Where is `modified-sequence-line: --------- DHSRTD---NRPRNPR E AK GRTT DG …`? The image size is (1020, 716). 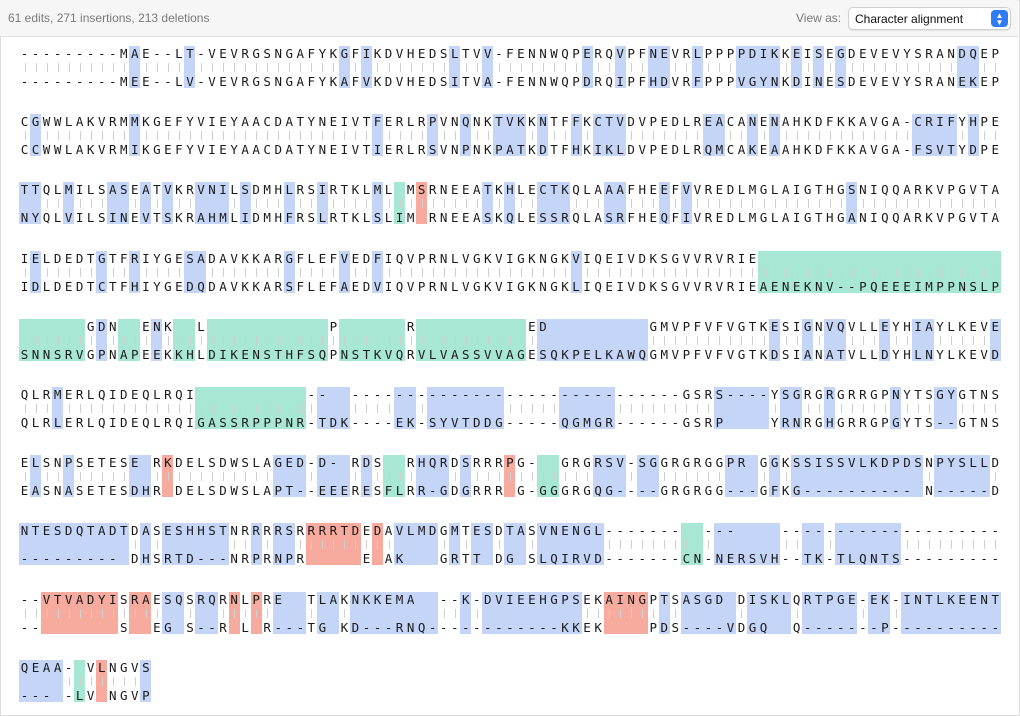 modified-sequence-line: --------- DHSRTD---NRPRNPR E AK GRTT DG … is located at coordinates (511, 559).